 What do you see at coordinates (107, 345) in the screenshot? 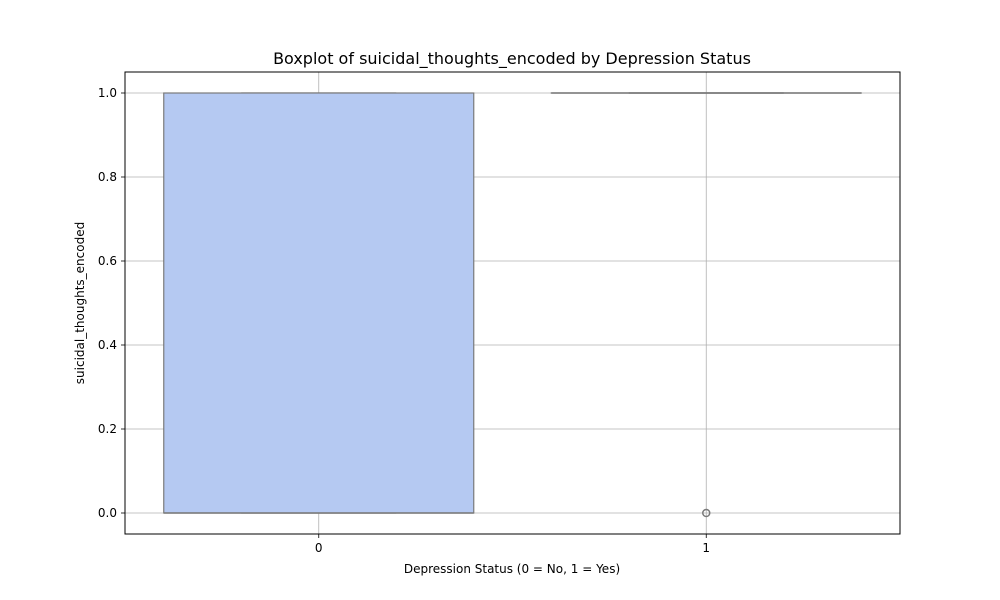
I see `y-tick-label: 0.4` at bounding box center [107, 345].